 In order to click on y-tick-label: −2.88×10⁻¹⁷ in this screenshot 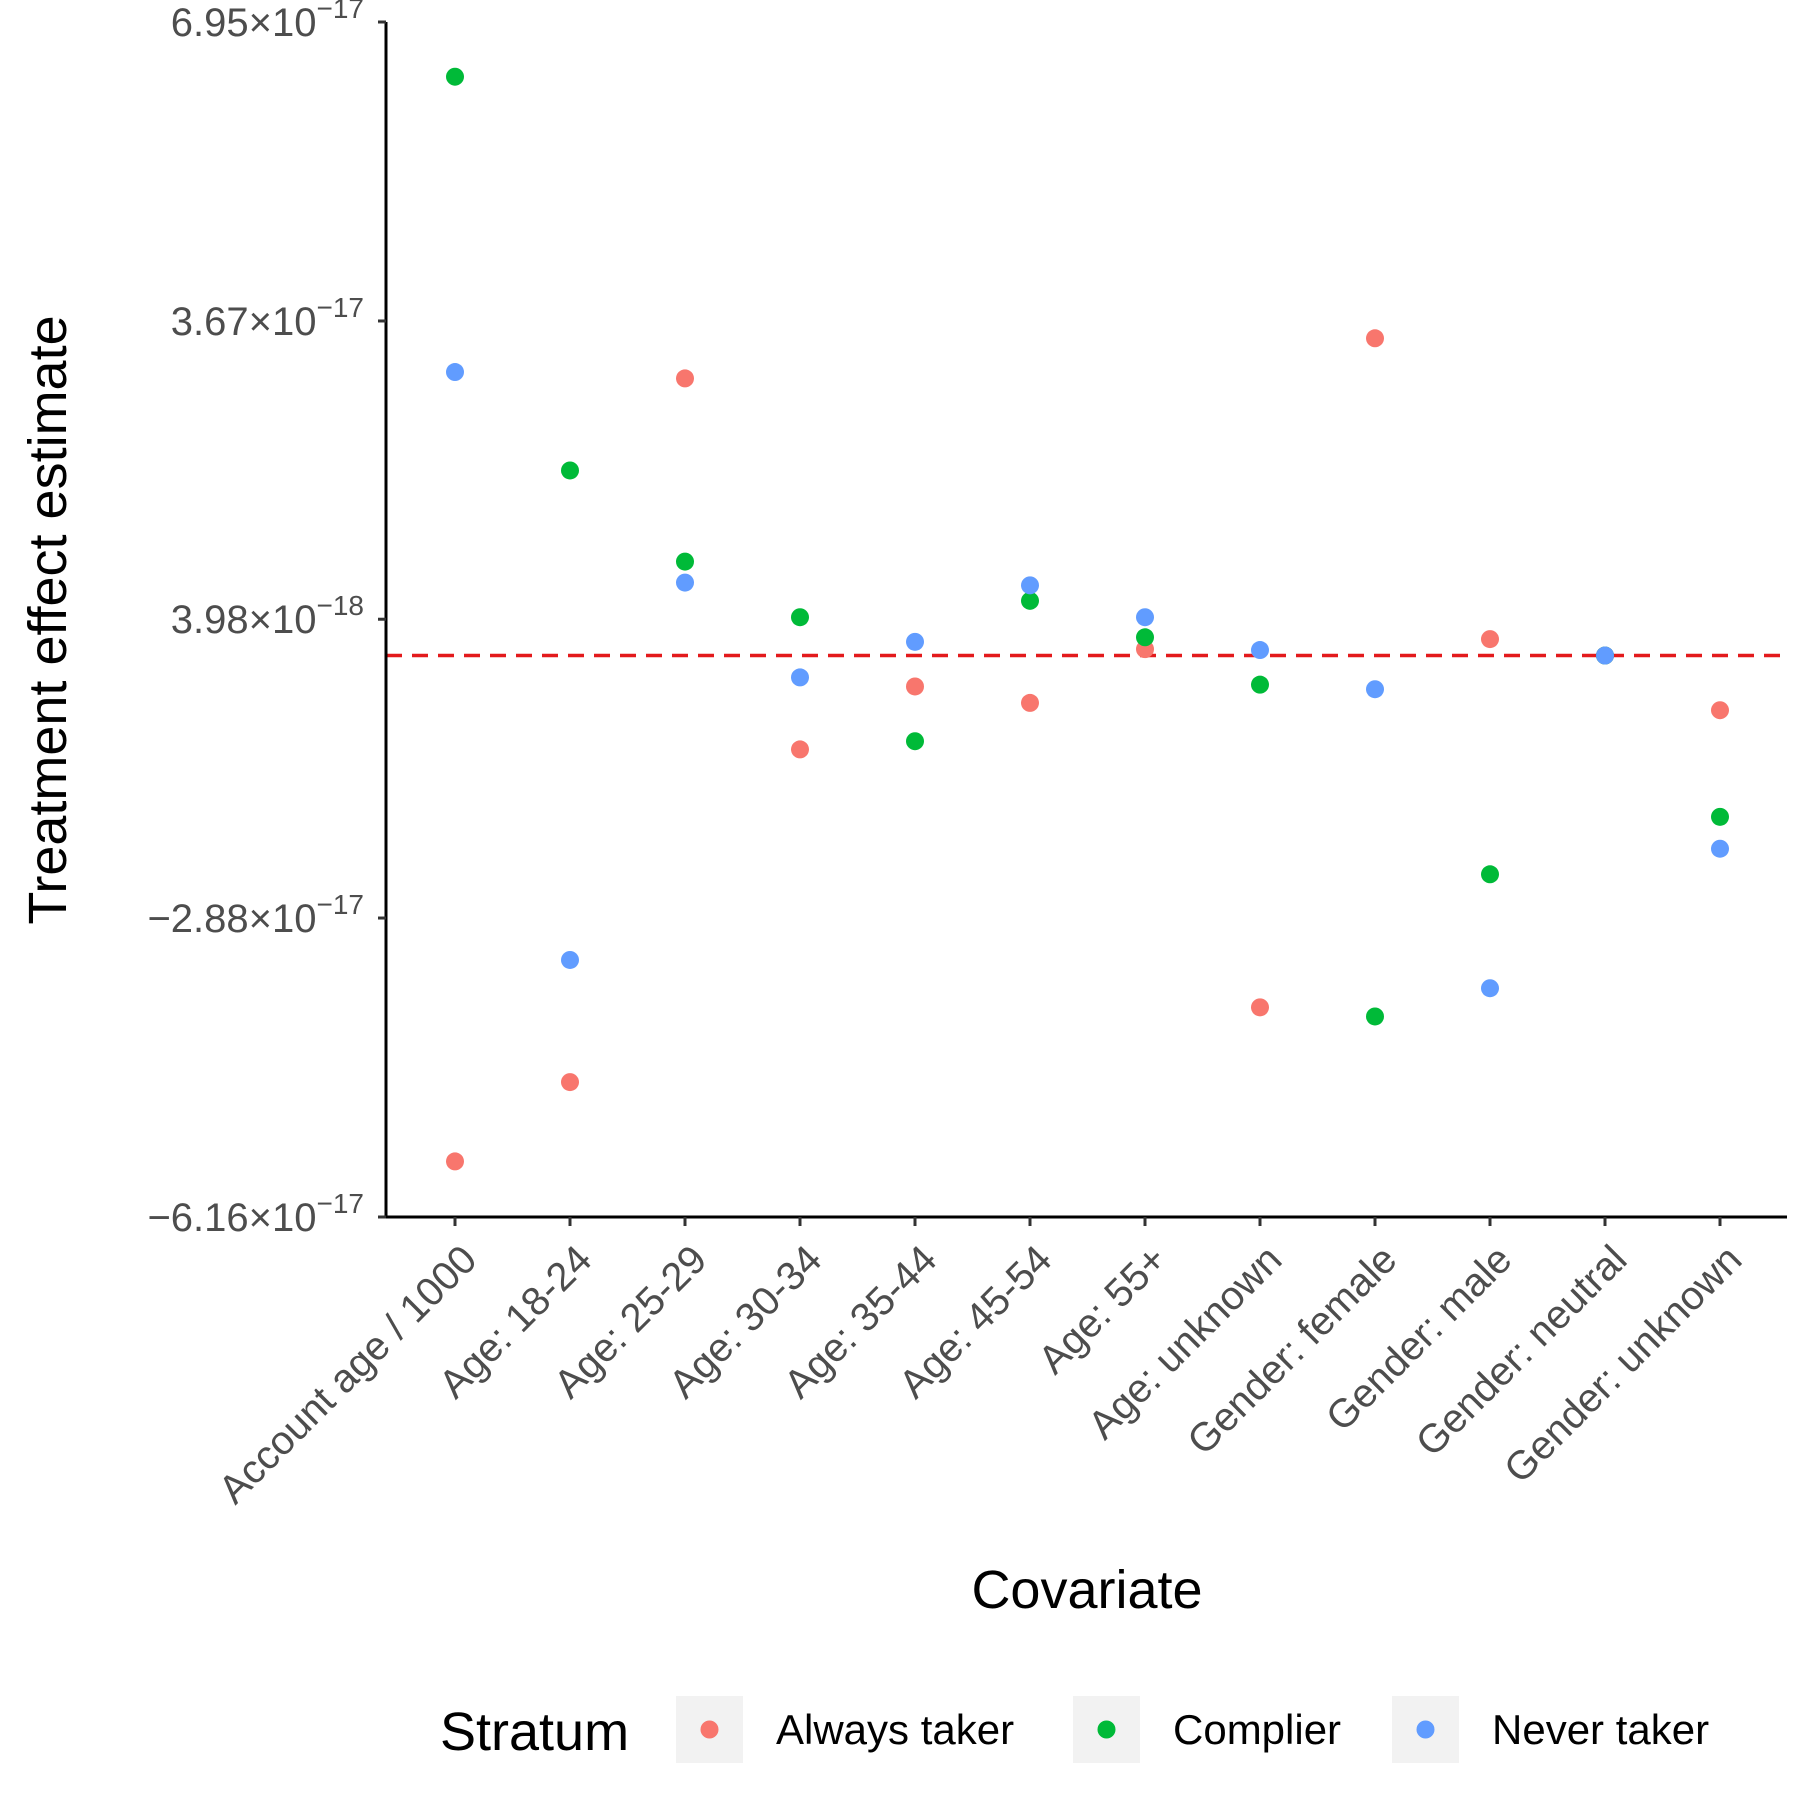, I will do `click(255, 915)`.